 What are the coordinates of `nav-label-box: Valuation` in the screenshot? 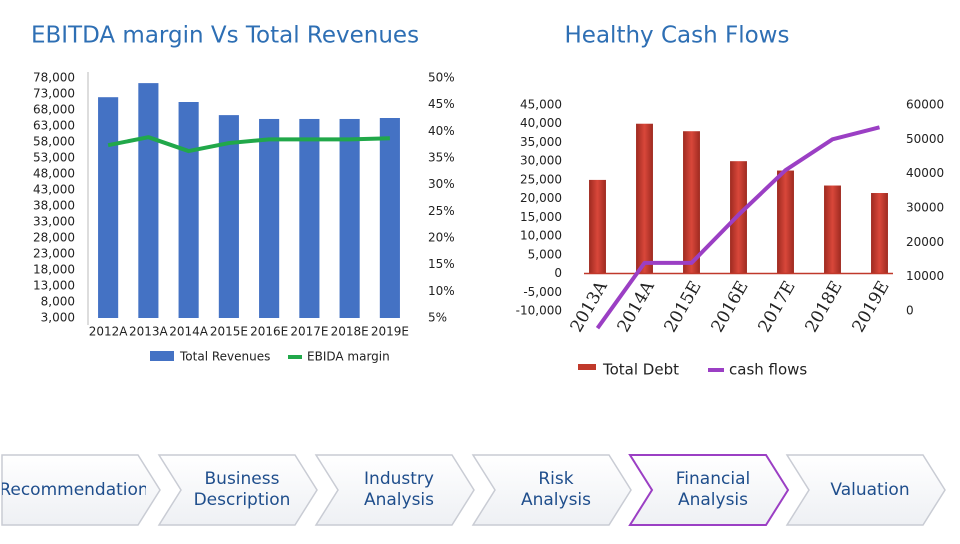 It's located at (870, 489).